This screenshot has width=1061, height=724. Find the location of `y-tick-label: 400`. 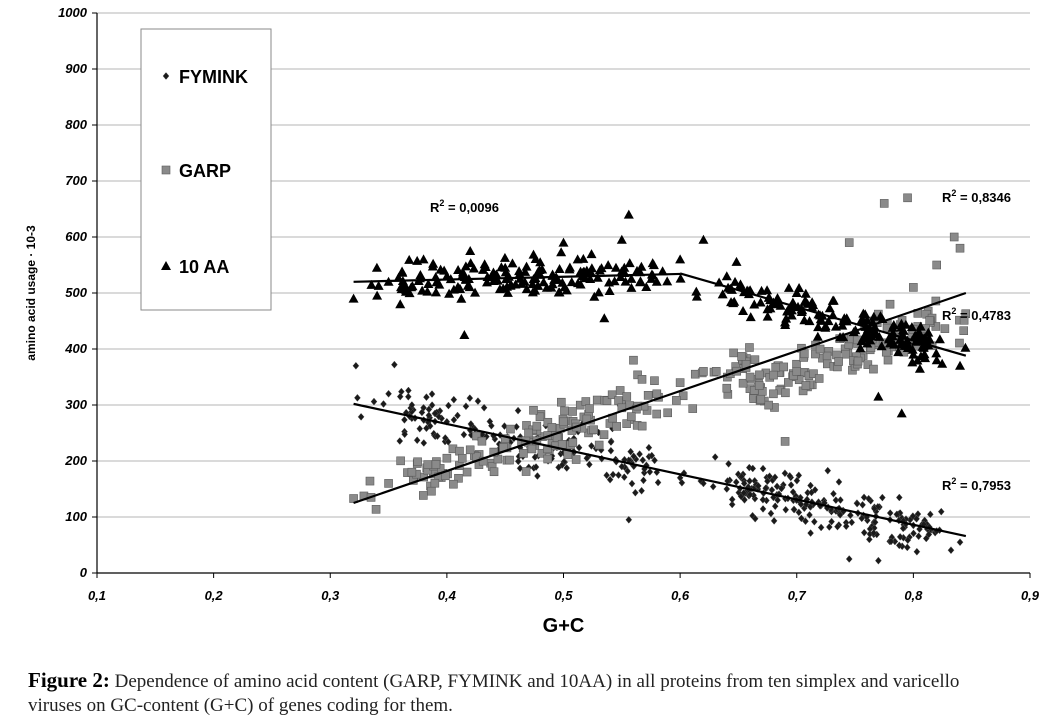

y-tick-label: 400 is located at coordinates (75, 348).